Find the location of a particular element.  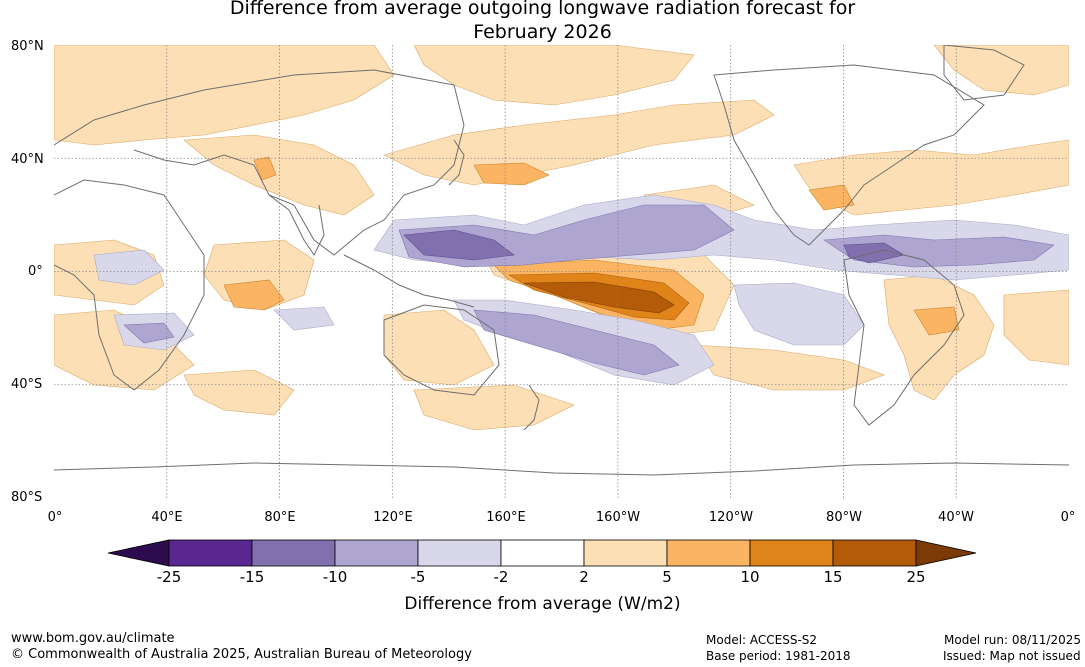

lon-label-120e: 120°E is located at coordinates (393, 517).